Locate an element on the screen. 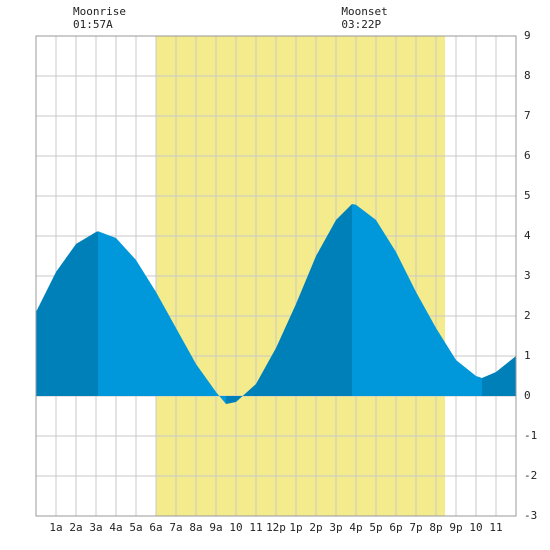  y-tick-label: 1 is located at coordinates (527, 355).